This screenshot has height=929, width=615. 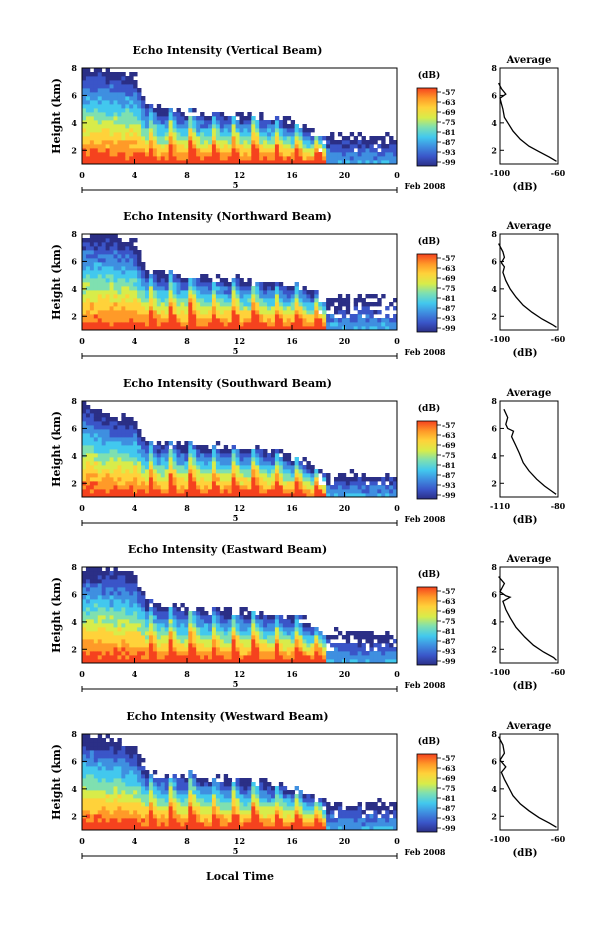 What do you see at coordinates (449, 318) in the screenshot?
I see `colorbar-tick-label: -93` at bounding box center [449, 318].